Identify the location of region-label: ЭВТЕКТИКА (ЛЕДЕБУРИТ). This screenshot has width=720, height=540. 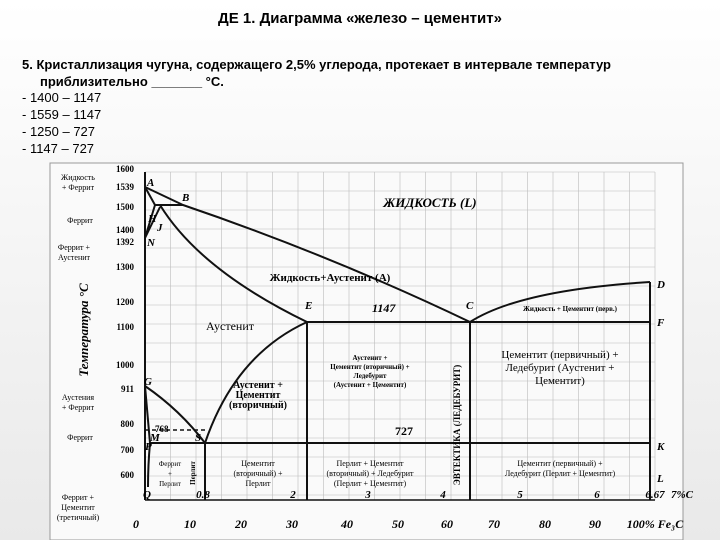
(457, 425).